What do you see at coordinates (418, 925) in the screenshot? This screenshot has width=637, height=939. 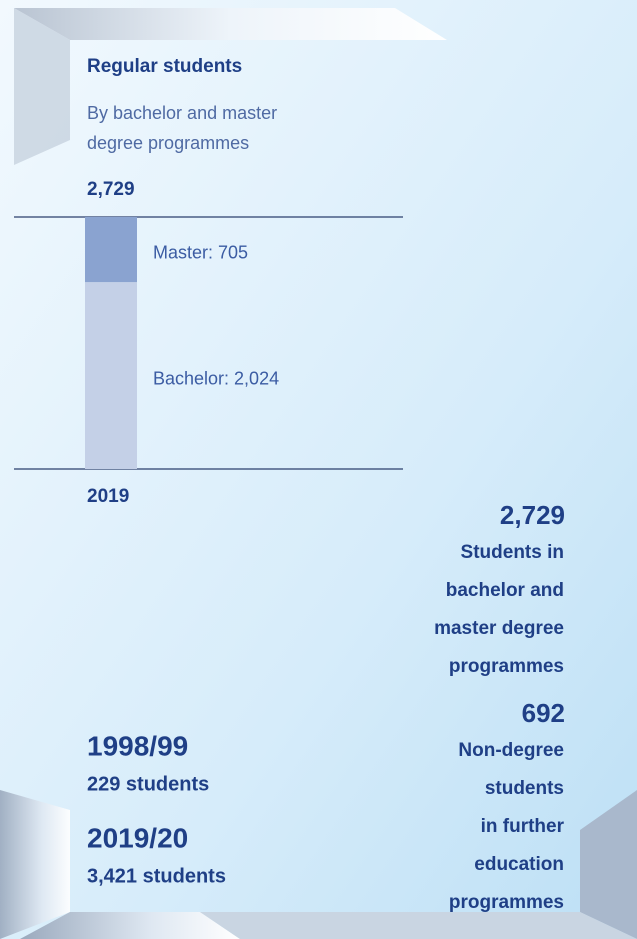 I see `bevel-bottom-right` at bounding box center [418, 925].